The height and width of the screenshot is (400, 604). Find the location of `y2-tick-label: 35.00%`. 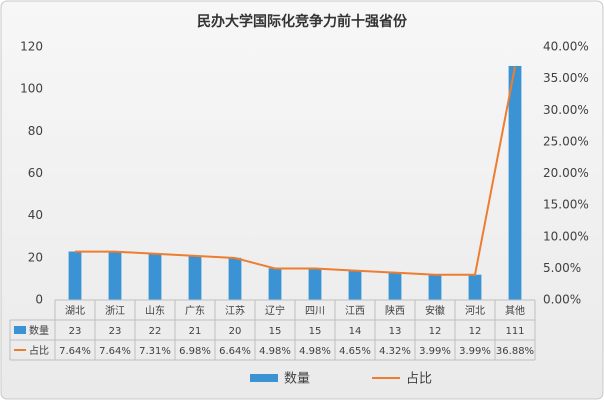

y2-tick-label: 35.00% is located at coordinates (566, 78).